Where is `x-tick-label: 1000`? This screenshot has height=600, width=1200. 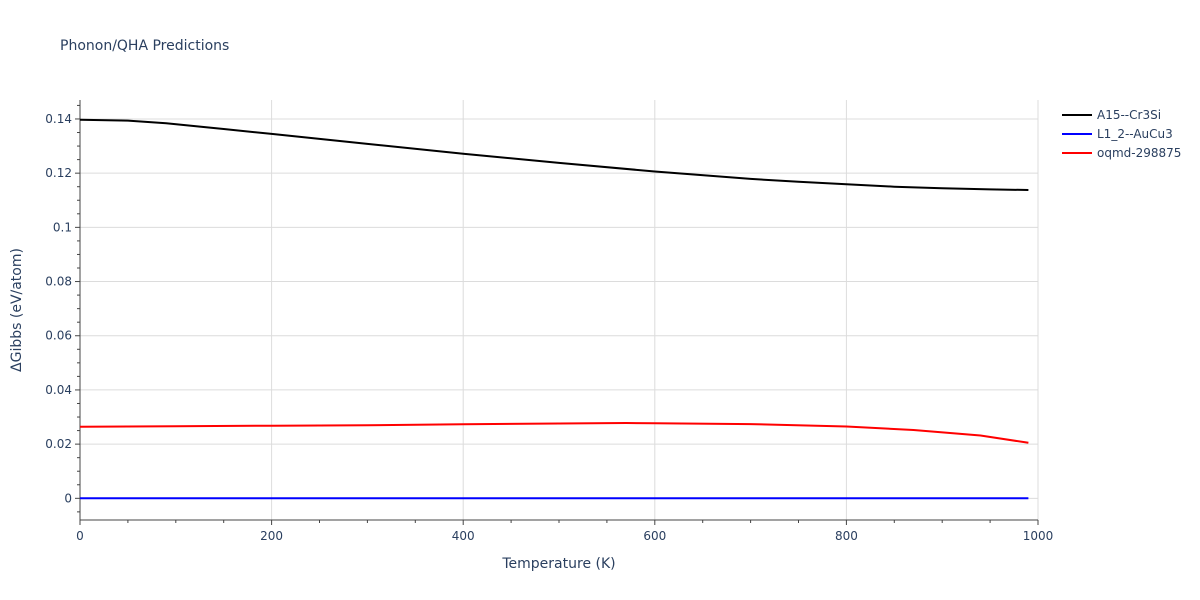 x-tick-label: 1000 is located at coordinates (1038, 536).